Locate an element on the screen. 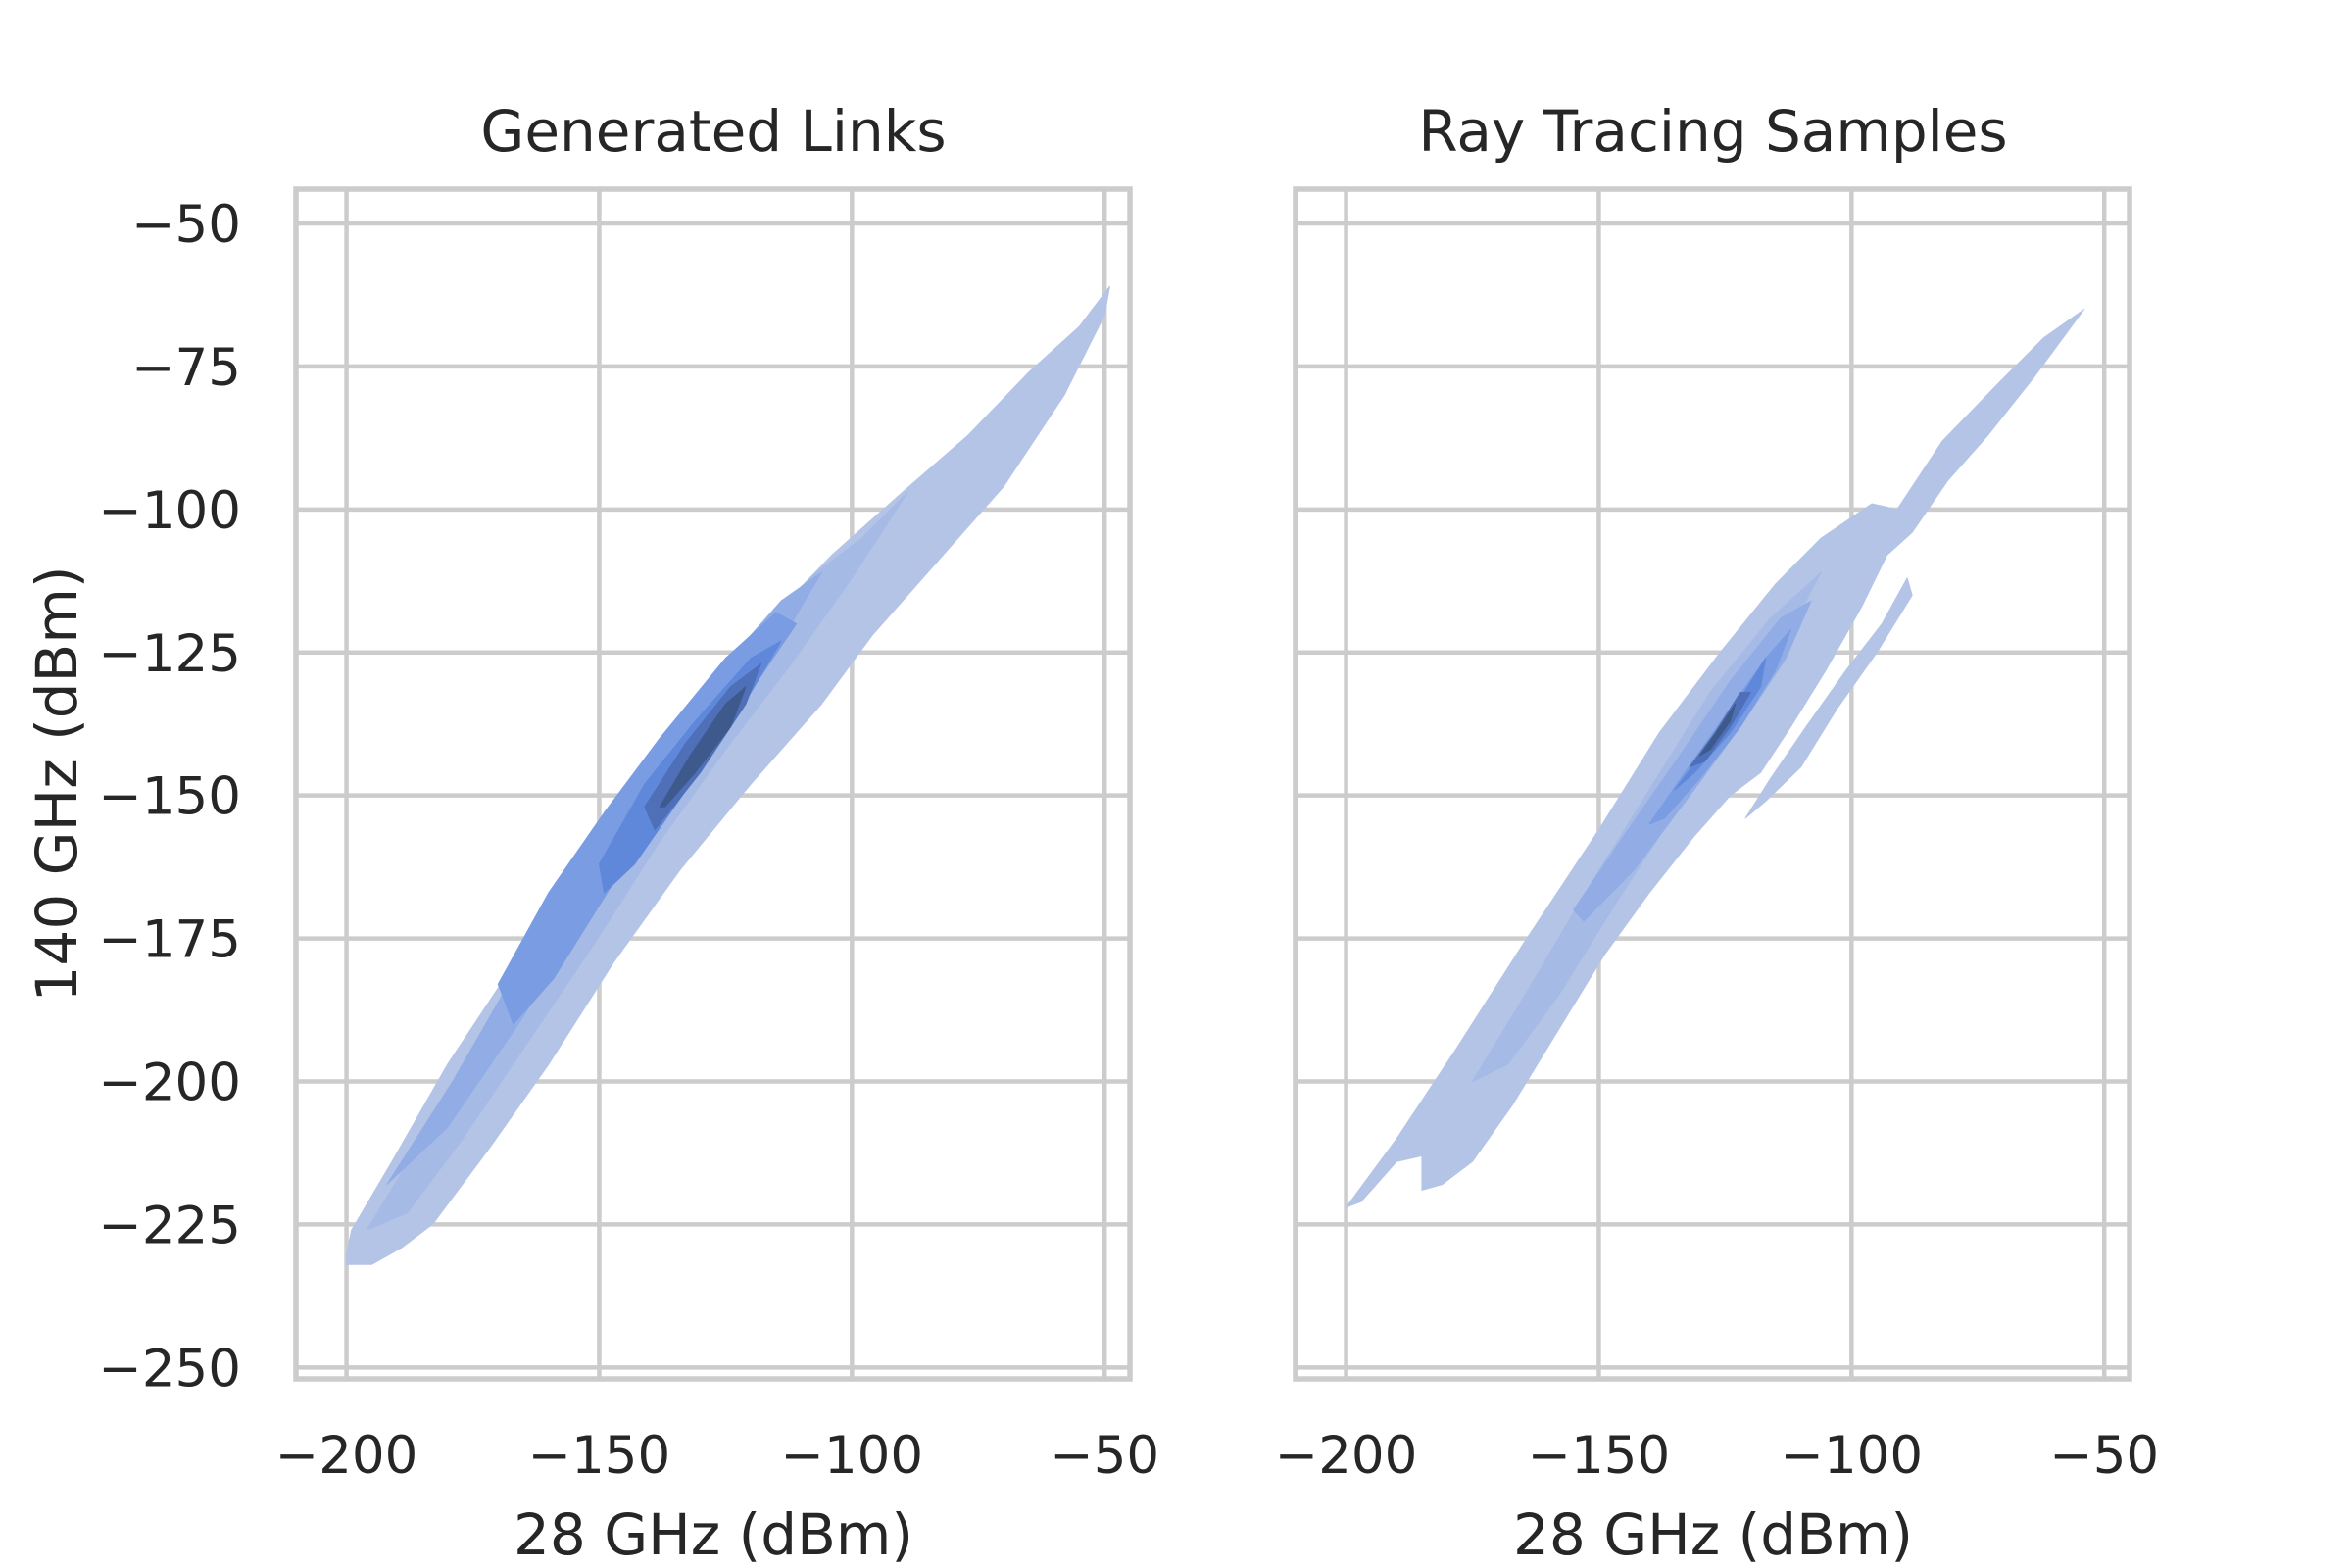 The width and height of the screenshot is (2352, 1568). y-tick-label: −175 is located at coordinates (169, 940).